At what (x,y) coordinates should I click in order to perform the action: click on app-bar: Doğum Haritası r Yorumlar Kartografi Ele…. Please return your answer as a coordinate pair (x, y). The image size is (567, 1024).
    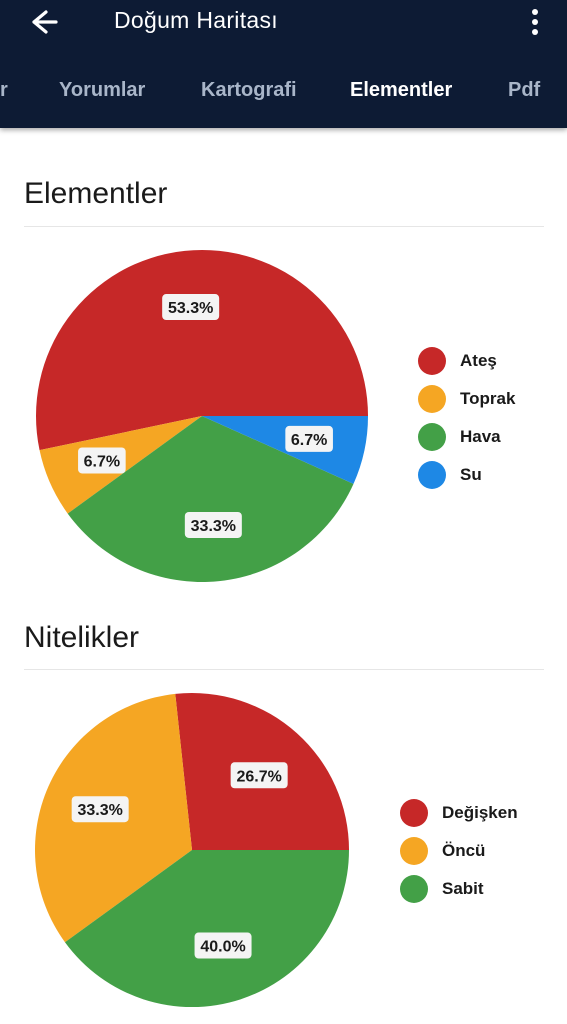
    Looking at the image, I should click on (283, 64).